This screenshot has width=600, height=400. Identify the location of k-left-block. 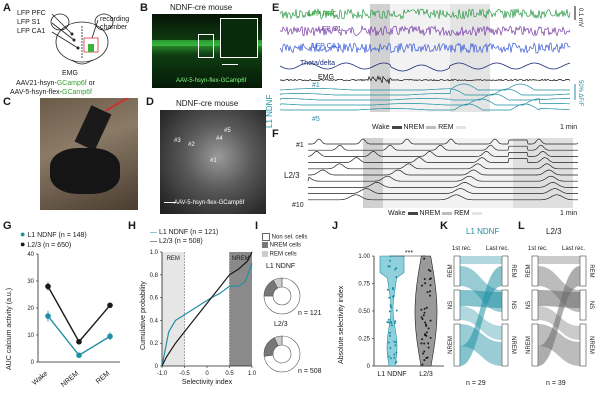
(457, 305).